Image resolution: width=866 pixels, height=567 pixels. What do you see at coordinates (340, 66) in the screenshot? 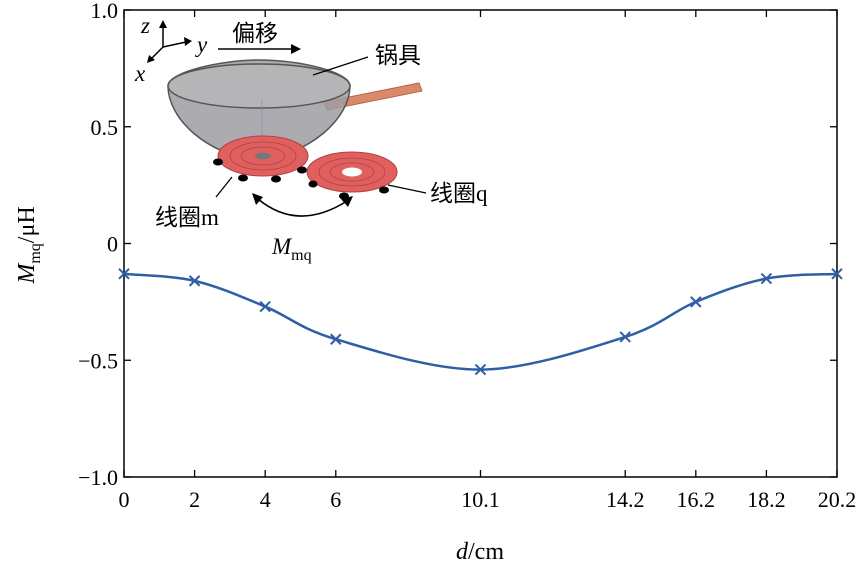
I see `pot-leader-line` at bounding box center [340, 66].